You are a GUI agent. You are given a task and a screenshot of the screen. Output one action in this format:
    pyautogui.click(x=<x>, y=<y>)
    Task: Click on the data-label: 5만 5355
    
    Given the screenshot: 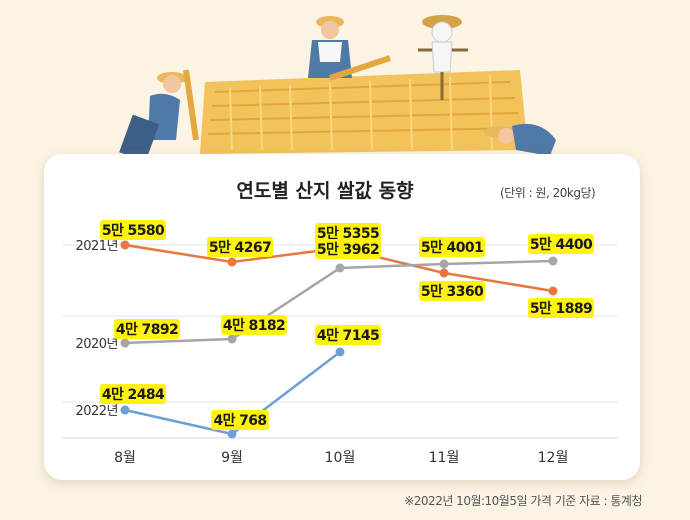 What is the action you would take?
    pyautogui.click(x=348, y=234)
    